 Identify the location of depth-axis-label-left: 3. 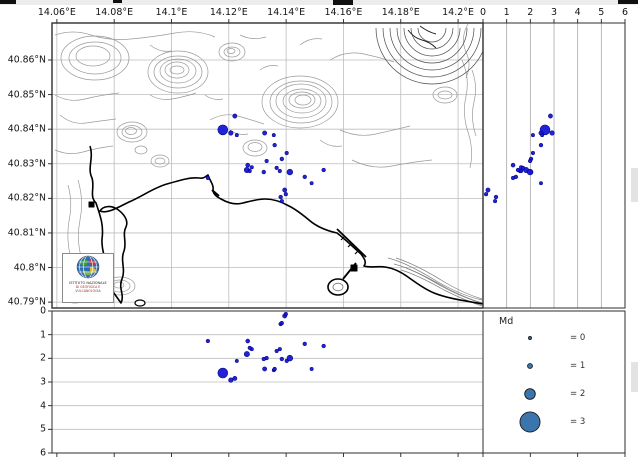
(43, 382).